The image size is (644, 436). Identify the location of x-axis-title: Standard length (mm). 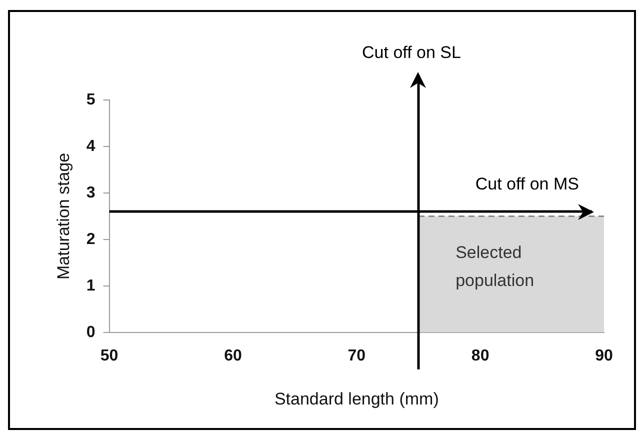
(356, 398).